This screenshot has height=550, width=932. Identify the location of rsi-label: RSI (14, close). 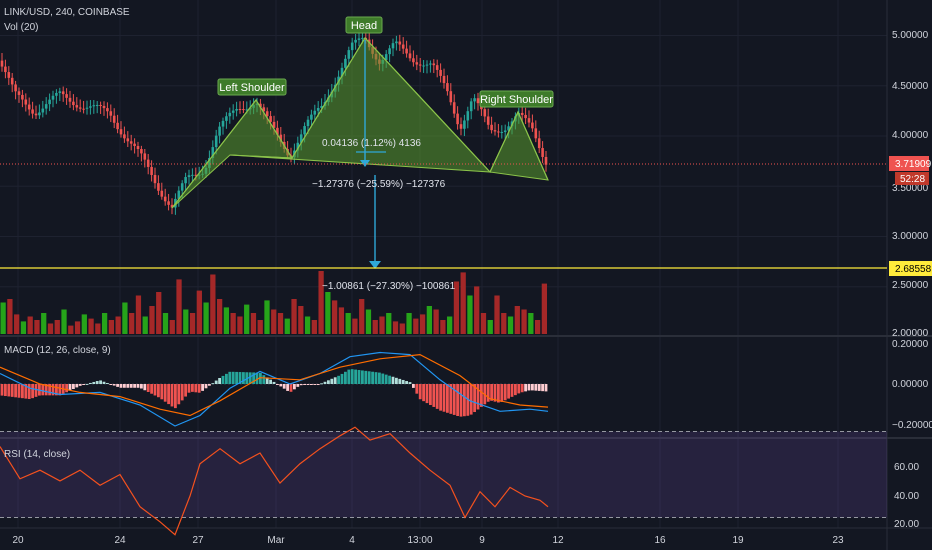
(37, 454).